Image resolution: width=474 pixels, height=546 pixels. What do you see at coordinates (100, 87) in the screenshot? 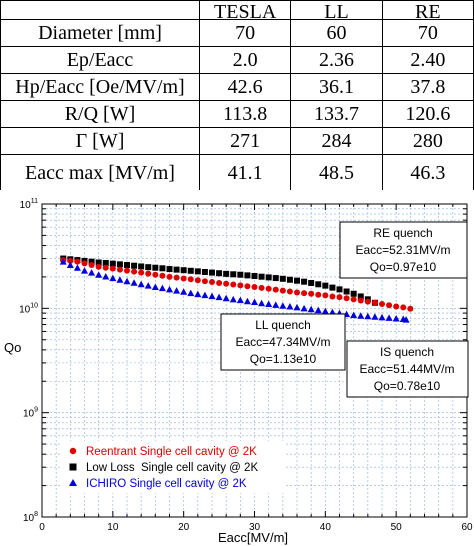
I see `row-label: Hp/Eacc [Oe/MV/m]` at bounding box center [100, 87].